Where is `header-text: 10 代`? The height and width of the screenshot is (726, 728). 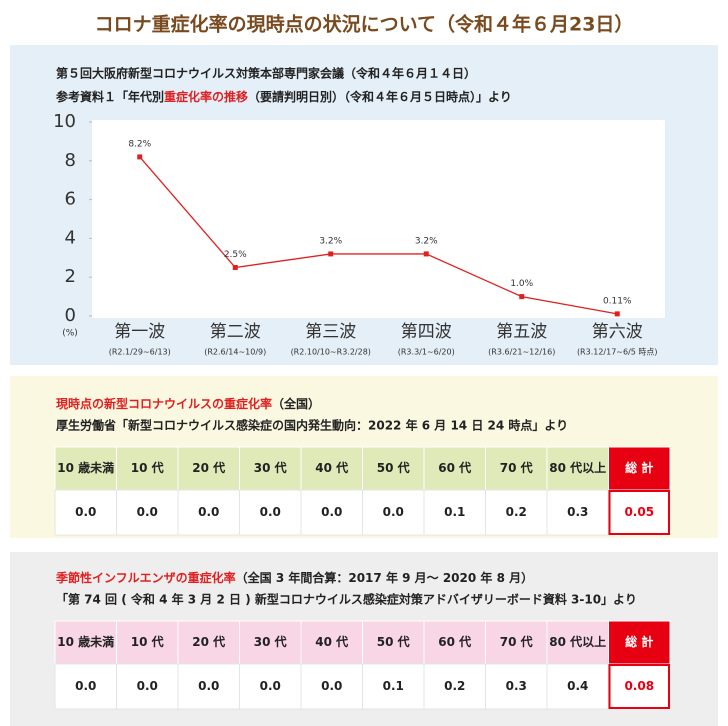
header-text: 10 代 is located at coordinates (147, 641).